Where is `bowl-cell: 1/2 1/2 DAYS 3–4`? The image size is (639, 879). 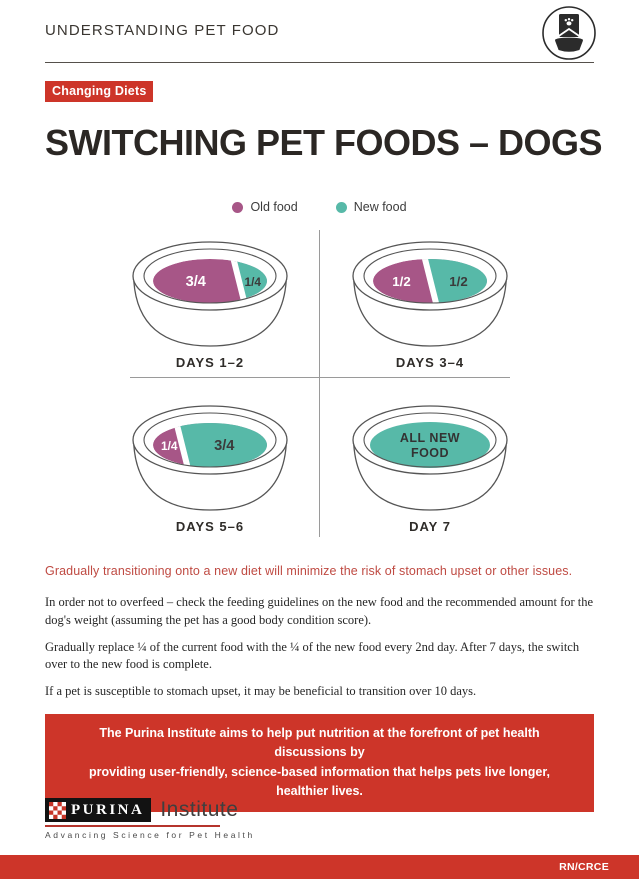
bowl-cell: 1/2 1/2 DAYS 3–4 is located at coordinates (430, 301).